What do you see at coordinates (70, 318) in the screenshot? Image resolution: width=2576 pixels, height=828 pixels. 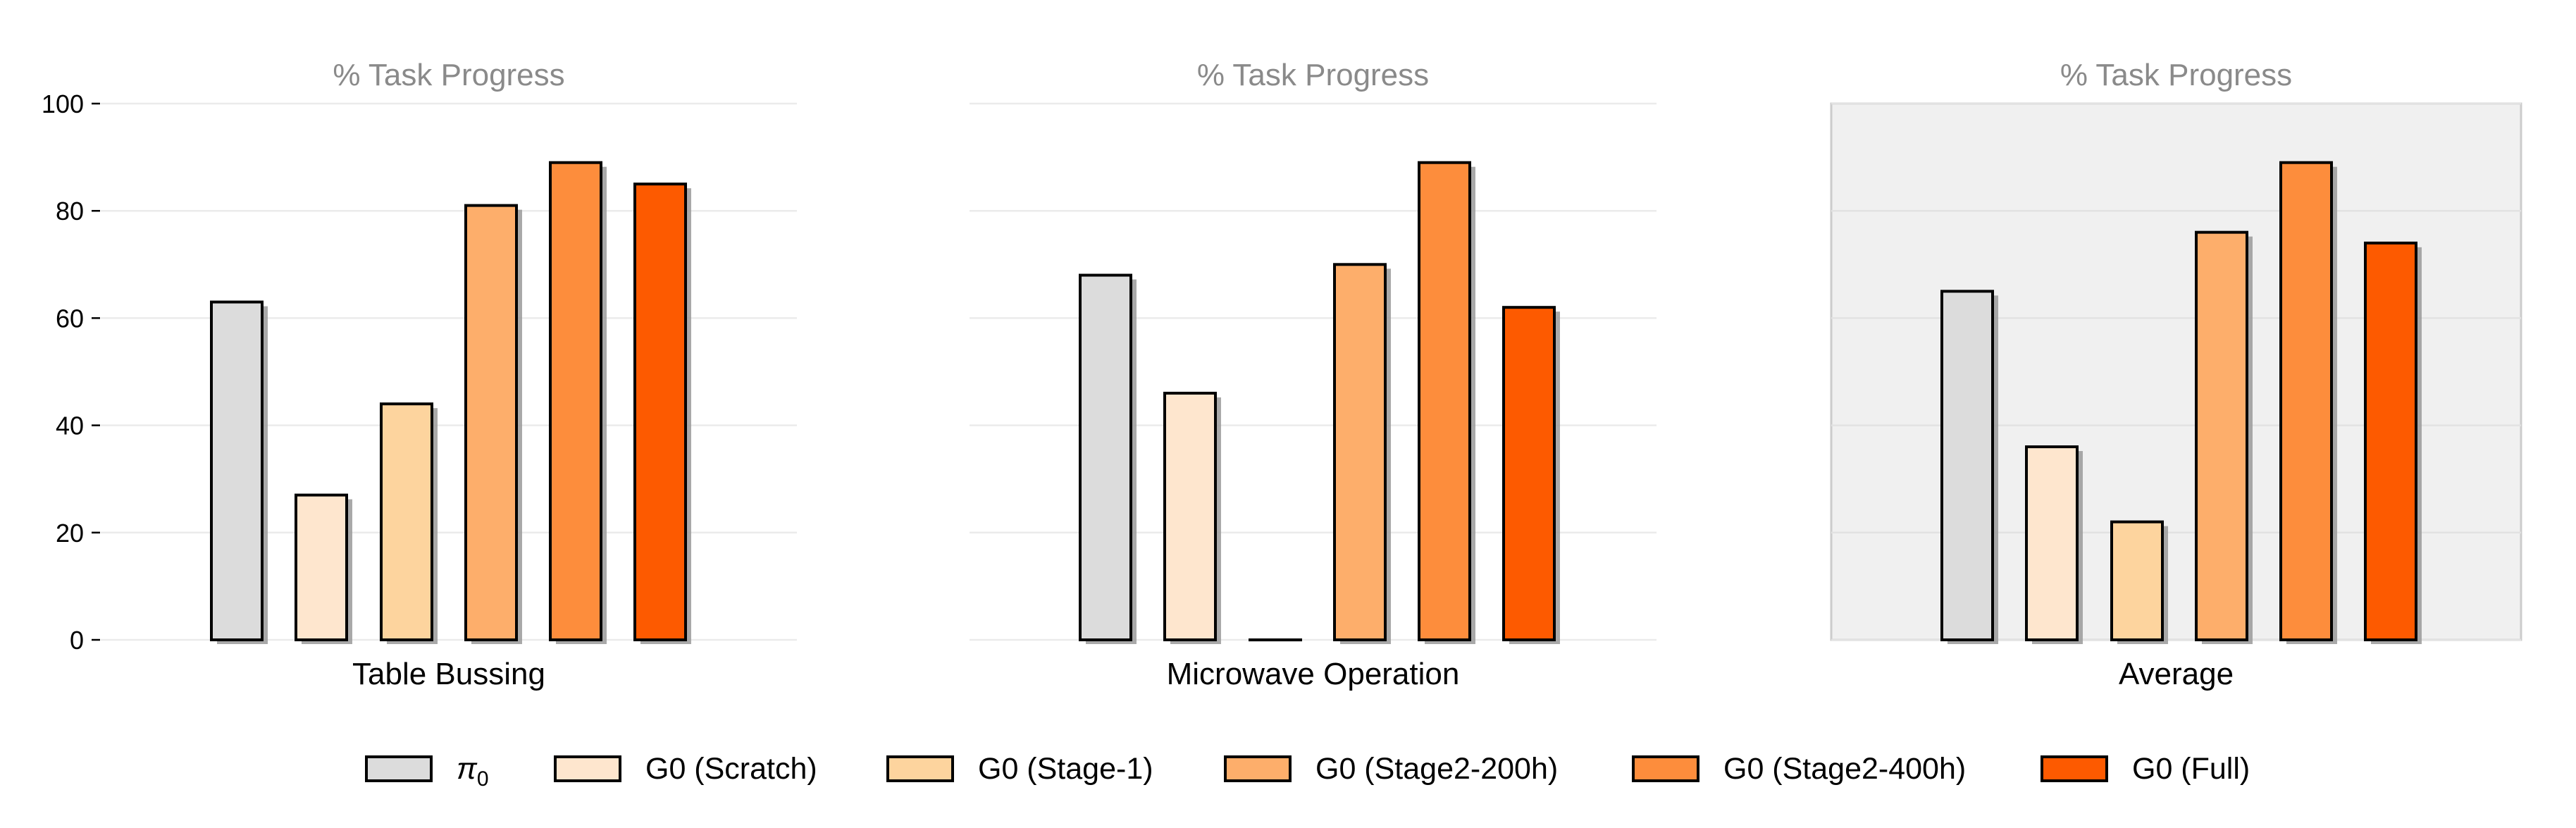 I see `y-tick-label: 60` at bounding box center [70, 318].